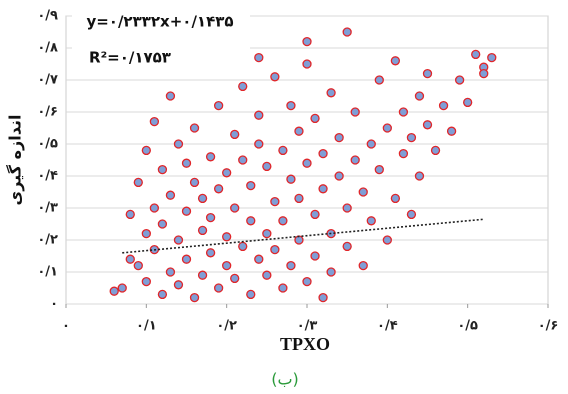 The height and width of the screenshot is (394, 568). I want to click on y-tick-label: ۰/۷, so click(47, 80).